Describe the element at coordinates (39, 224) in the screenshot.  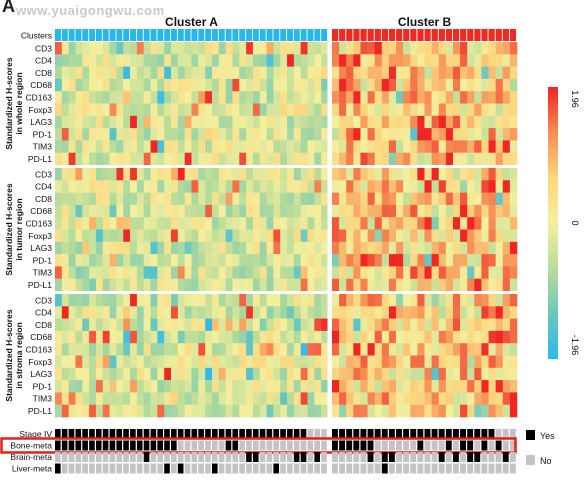
I see `marker-label: CD163` at that location.